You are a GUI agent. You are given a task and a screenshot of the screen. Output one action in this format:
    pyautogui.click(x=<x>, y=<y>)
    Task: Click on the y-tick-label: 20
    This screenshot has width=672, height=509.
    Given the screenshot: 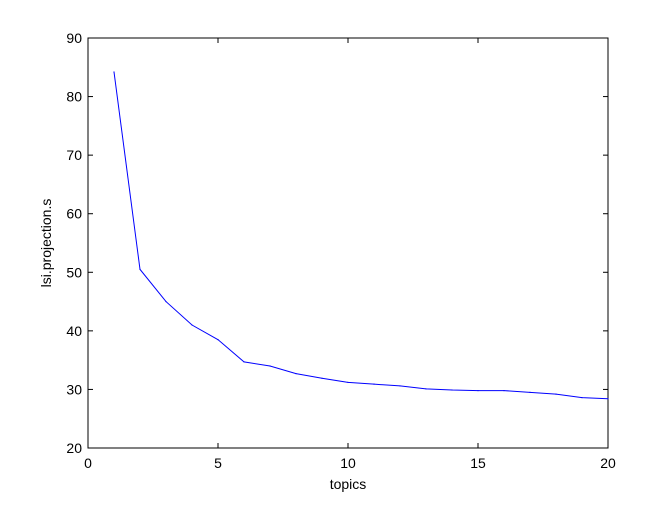 What is the action you would take?
    pyautogui.click(x=74, y=448)
    